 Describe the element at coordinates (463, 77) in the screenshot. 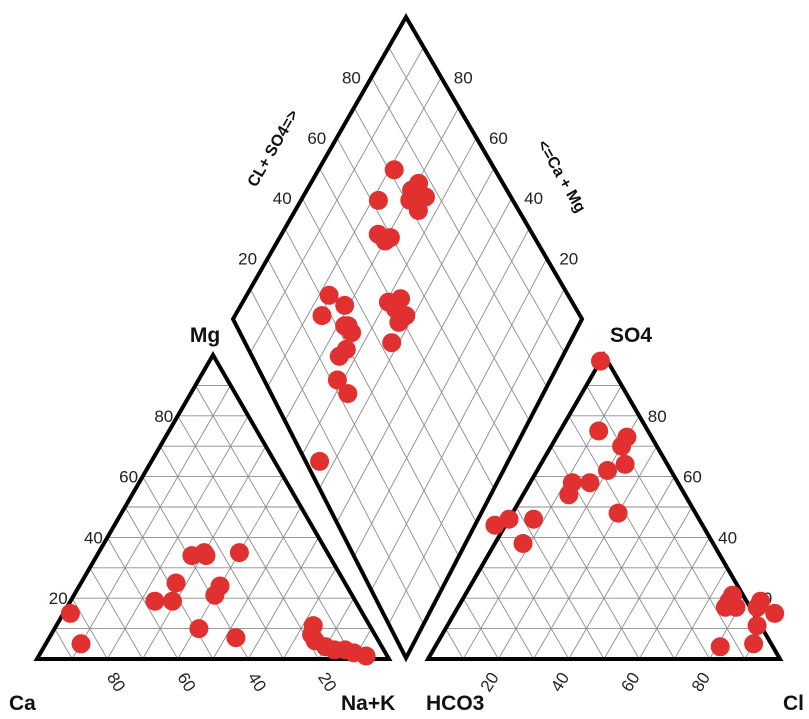

I see `diamond-right-tick-label: 80` at that location.